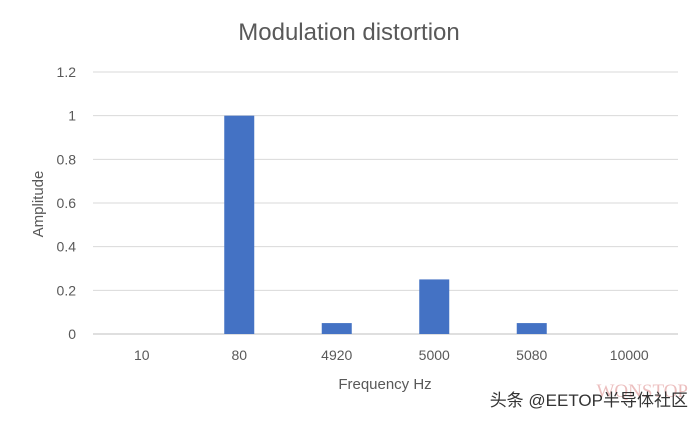 The height and width of the screenshot is (421, 700). Describe the element at coordinates (629, 355) in the screenshot. I see `x-tick-label: 10000` at that location.